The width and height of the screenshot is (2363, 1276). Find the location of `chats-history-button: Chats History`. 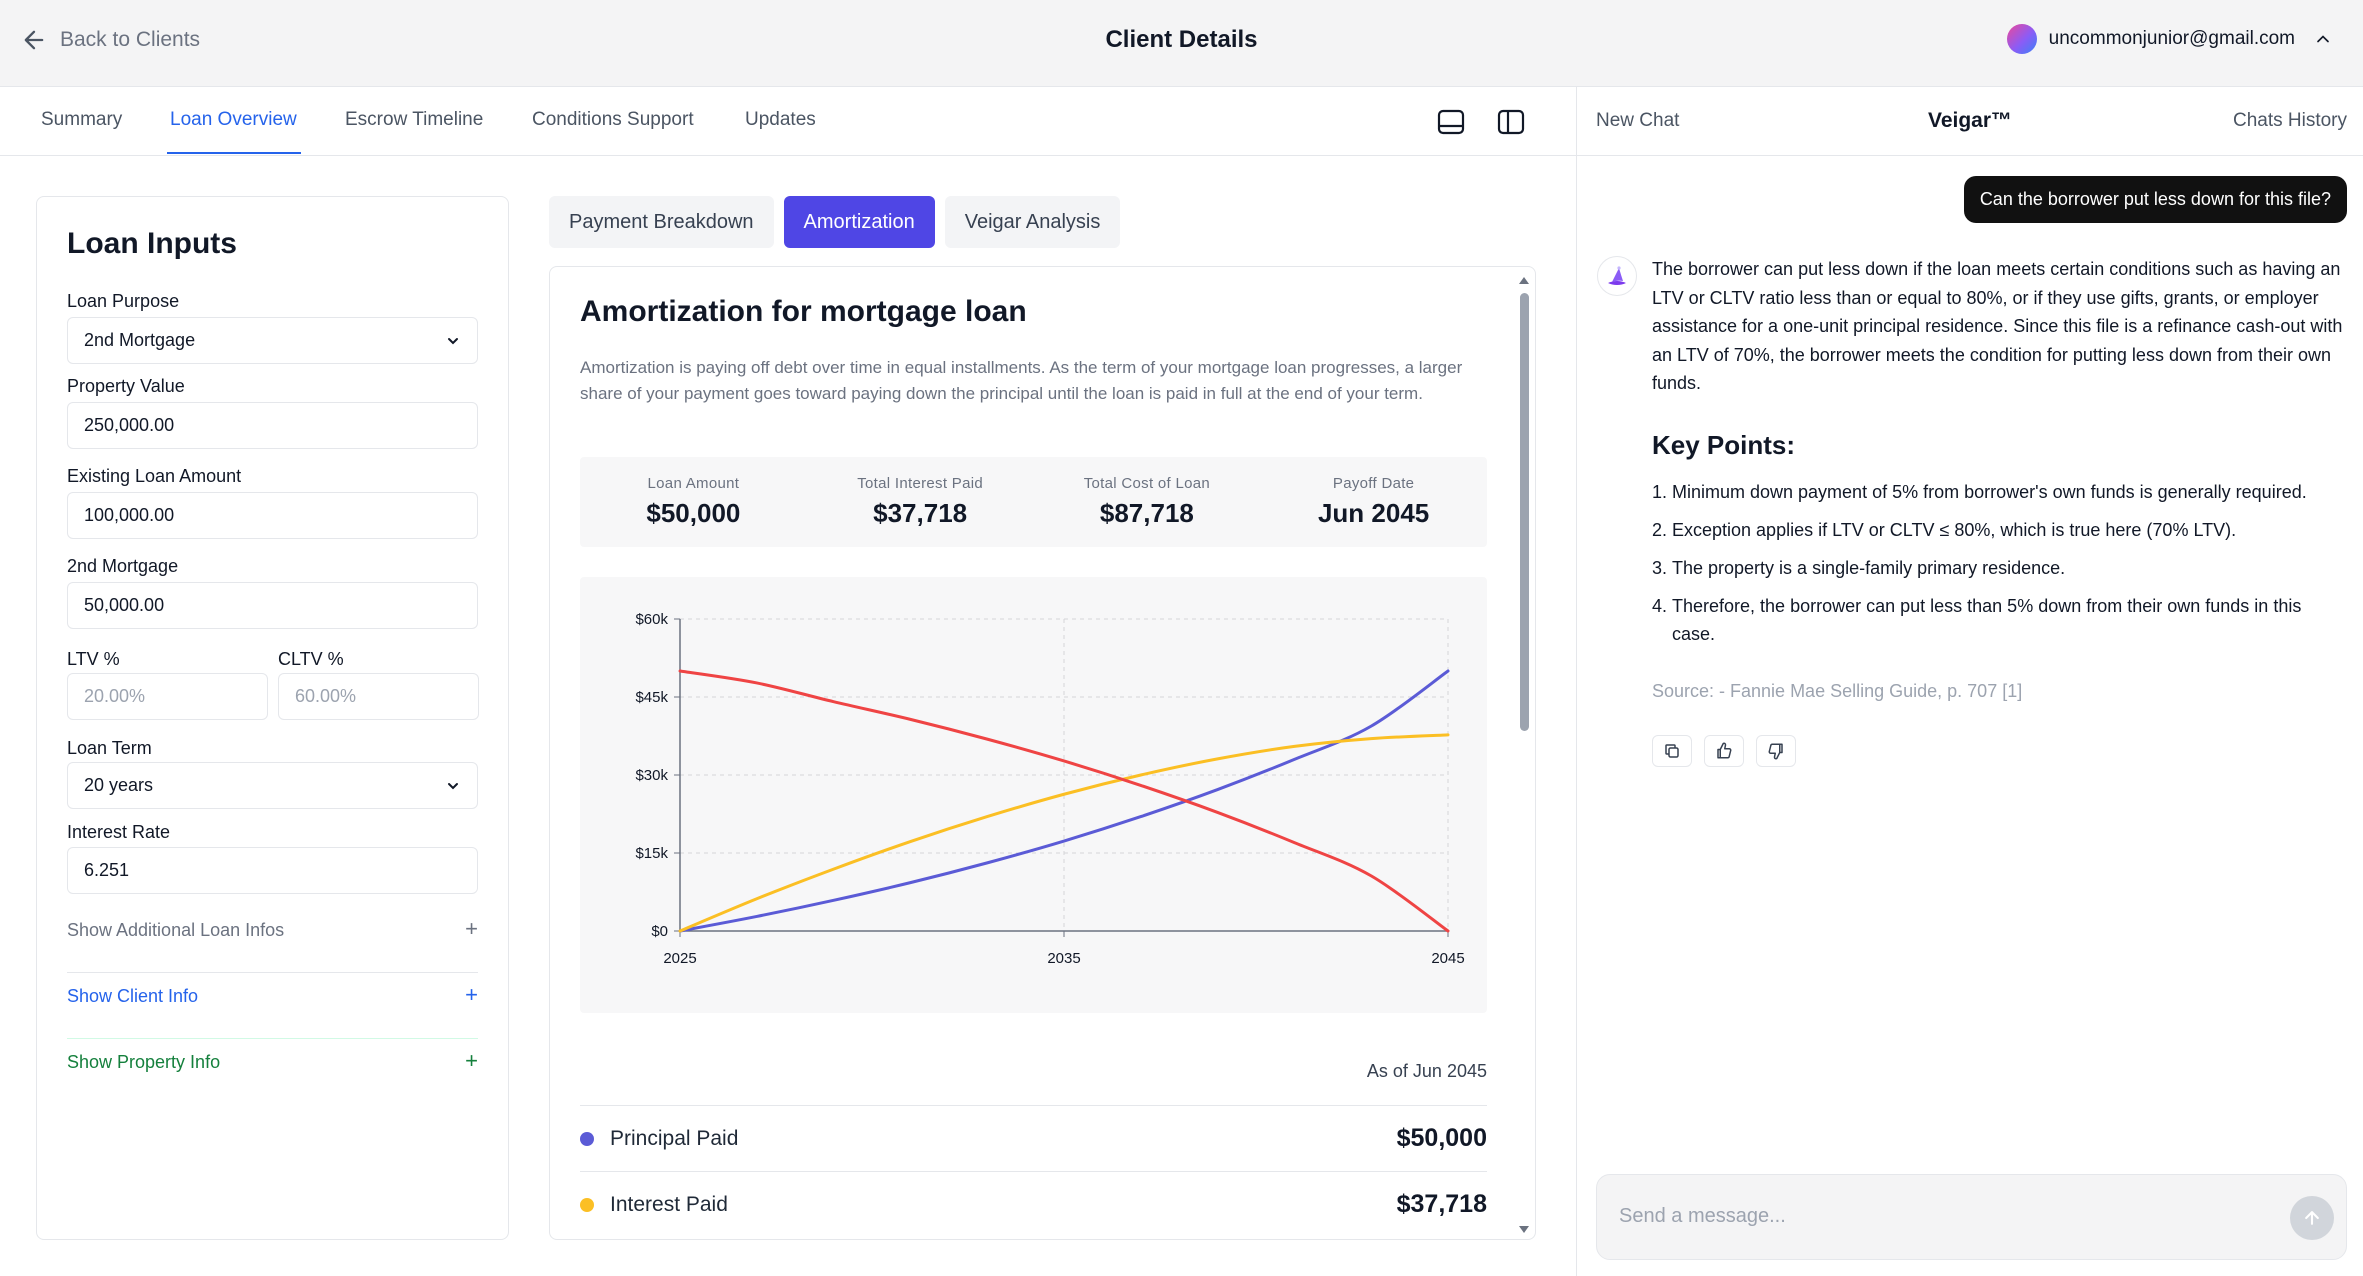

chats-history-button: Chats History is located at coordinates (2289, 120).